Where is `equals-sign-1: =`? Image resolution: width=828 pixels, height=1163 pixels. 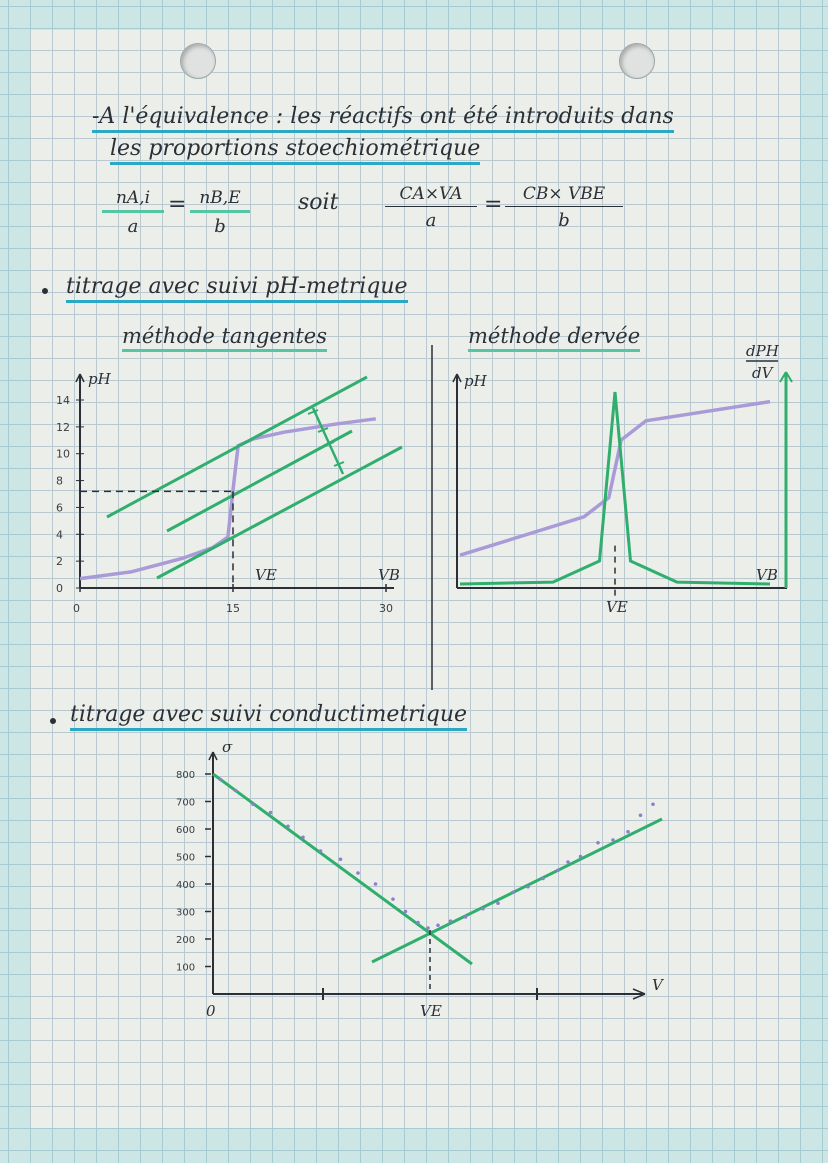 equals-sign-1: = is located at coordinates (177, 204).